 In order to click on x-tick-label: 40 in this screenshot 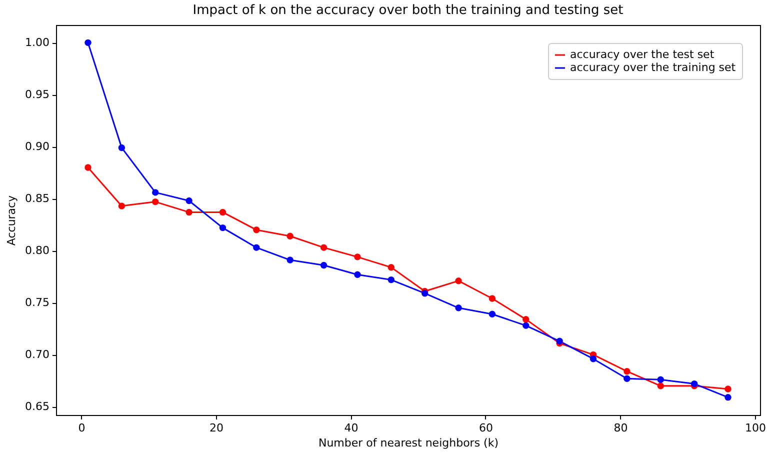, I will do `click(351, 428)`.